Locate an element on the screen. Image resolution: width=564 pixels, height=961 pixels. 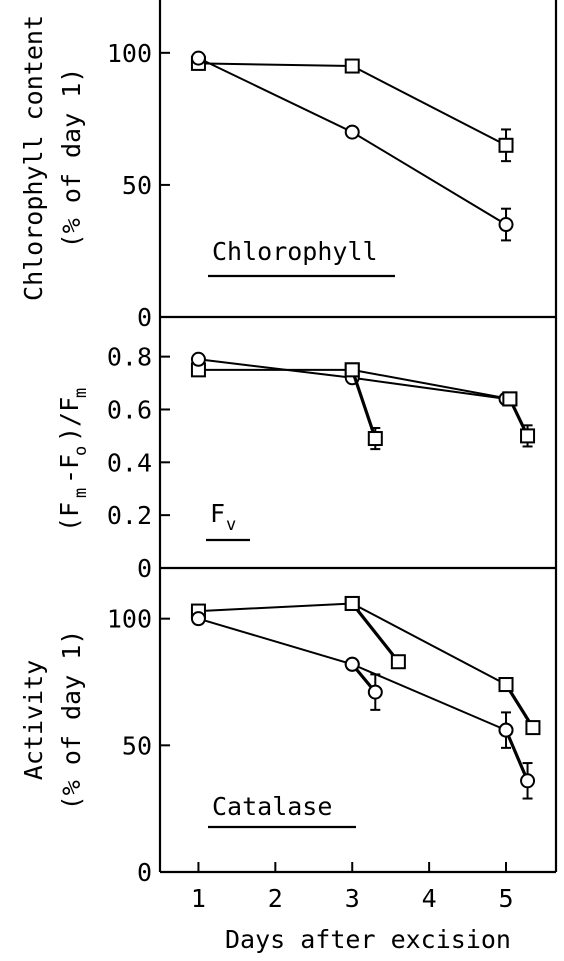
y-axis-title-bottom-line2: (% of day 1) is located at coordinates (71, 720).